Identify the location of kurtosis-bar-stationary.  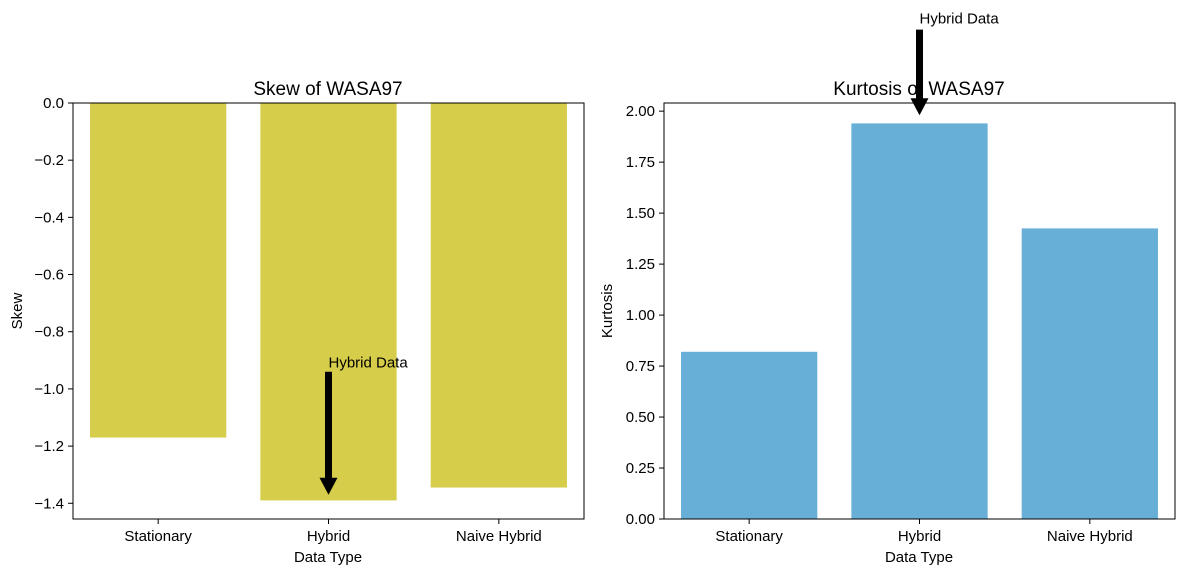
(749, 435).